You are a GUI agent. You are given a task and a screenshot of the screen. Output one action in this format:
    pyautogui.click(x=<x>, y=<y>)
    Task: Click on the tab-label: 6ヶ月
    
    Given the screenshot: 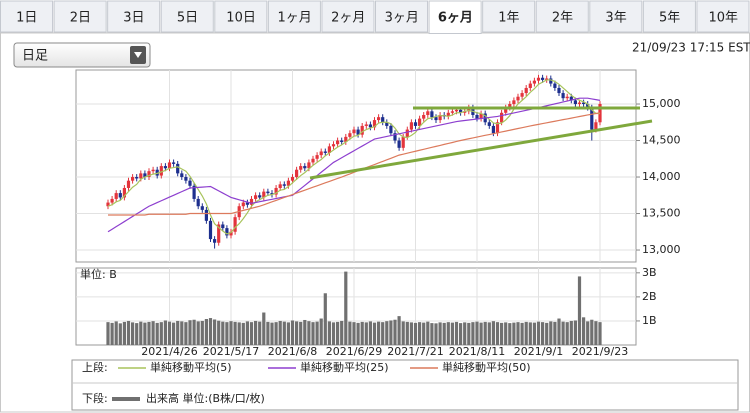 What is the action you would take?
    pyautogui.click(x=455, y=18)
    